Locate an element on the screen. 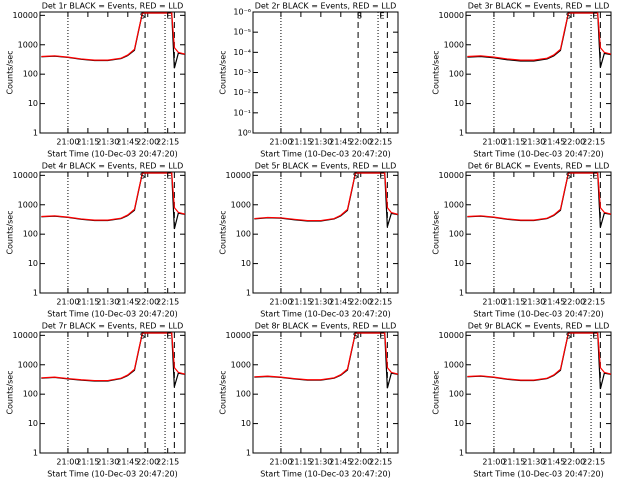 The height and width of the screenshot is (480, 640). panel-title: Det 5r BLACK = Events, RED = LLD is located at coordinates (326, 166).